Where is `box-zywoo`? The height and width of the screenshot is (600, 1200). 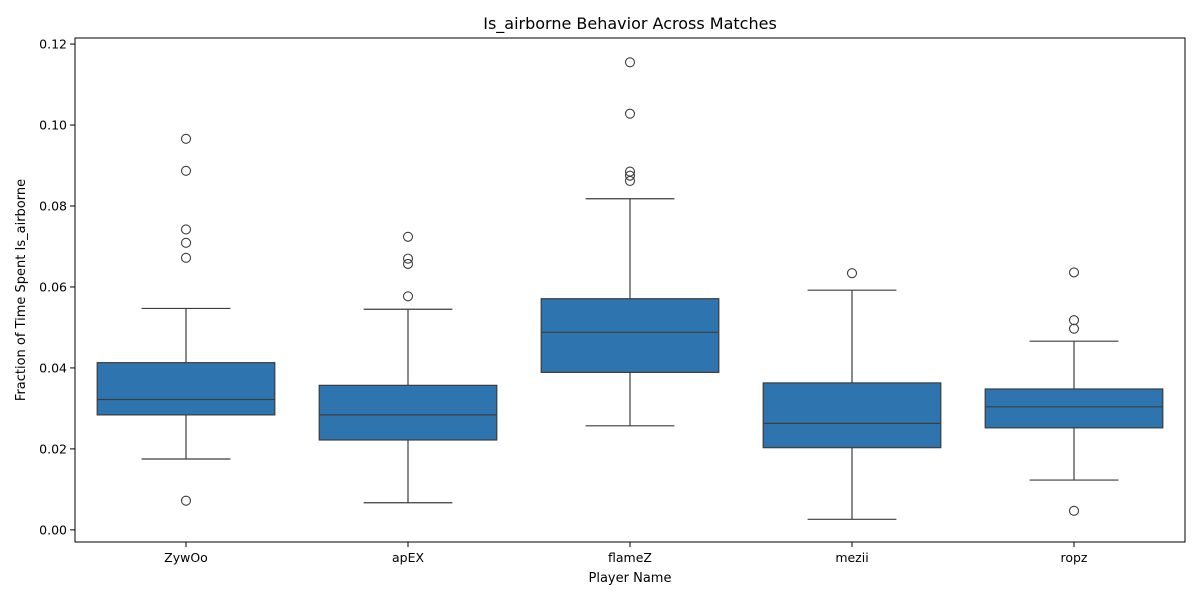 box-zywoo is located at coordinates (186, 319).